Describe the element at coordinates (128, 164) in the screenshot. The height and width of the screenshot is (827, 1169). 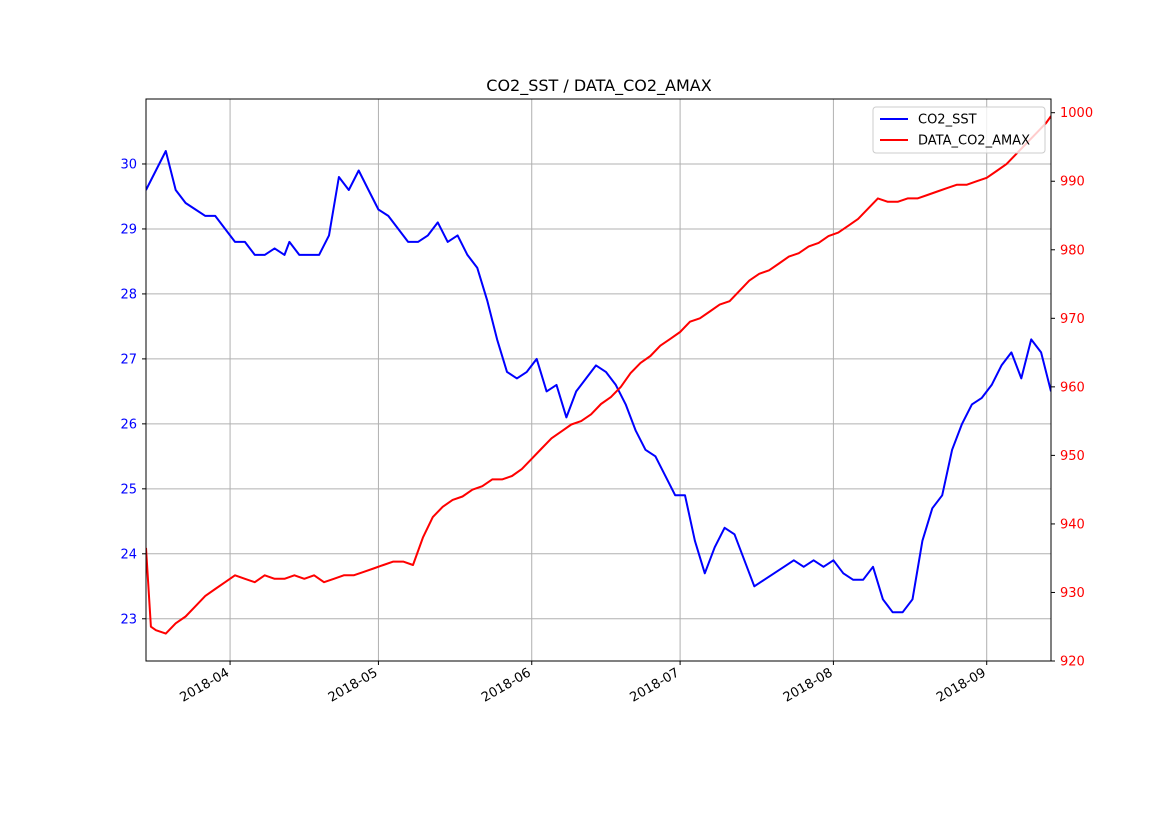
I see `left-y-tick-label: 30` at that location.